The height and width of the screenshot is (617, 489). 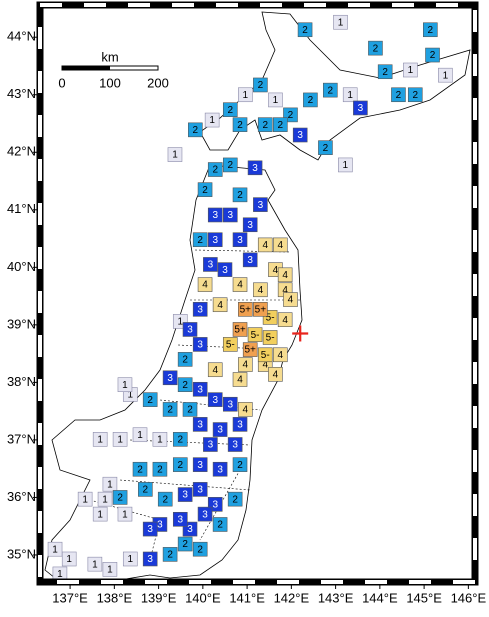 What do you see at coordinates (21, 438) in the screenshot?
I see `lat-tick-label: 37°N` at bounding box center [21, 438].